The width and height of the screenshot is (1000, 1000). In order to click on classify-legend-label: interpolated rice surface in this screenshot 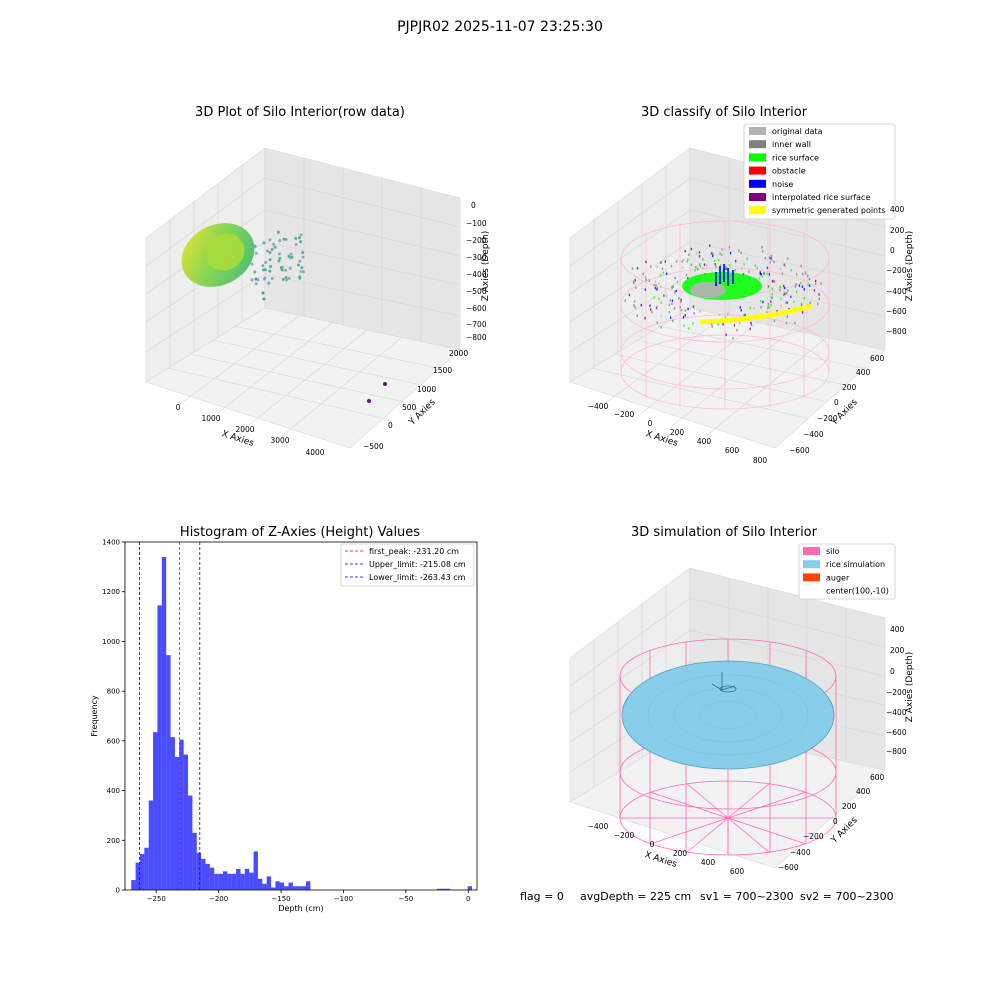, I will do `click(821, 197)`.